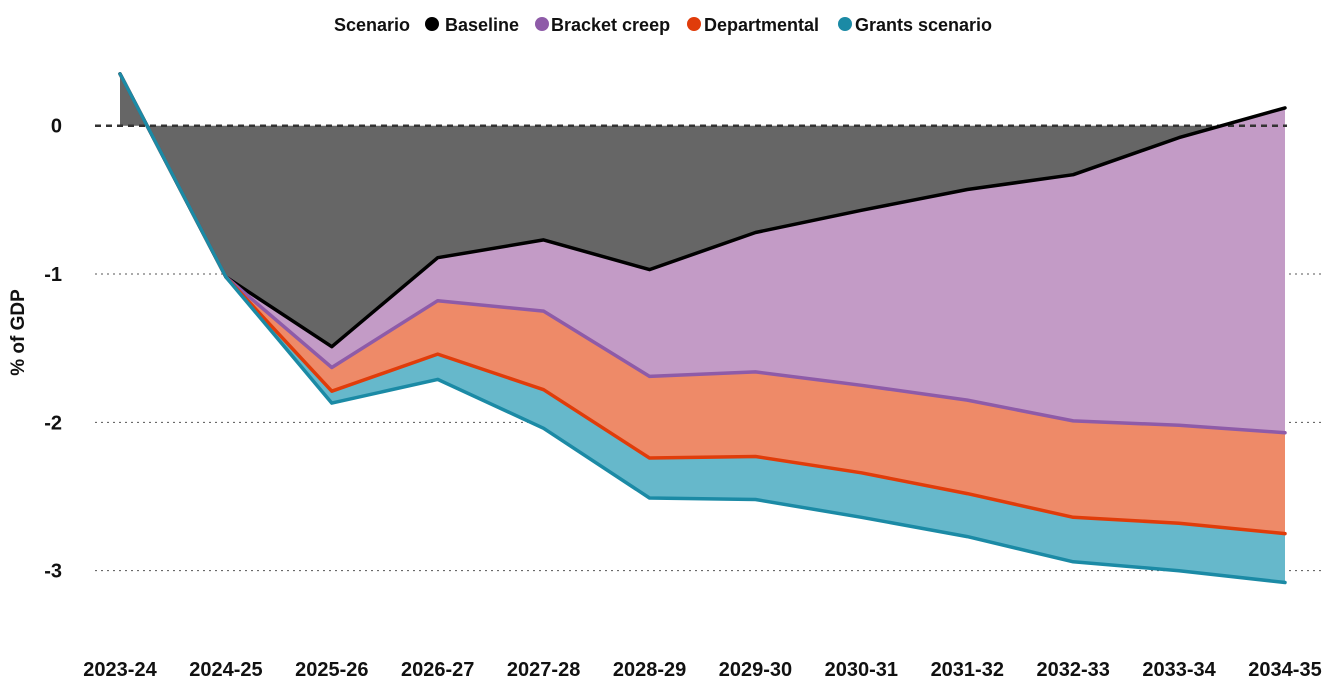 The image size is (1335, 686). Describe the element at coordinates (845, 24) in the screenshot. I see `legend-marker-grants-scenario` at that location.